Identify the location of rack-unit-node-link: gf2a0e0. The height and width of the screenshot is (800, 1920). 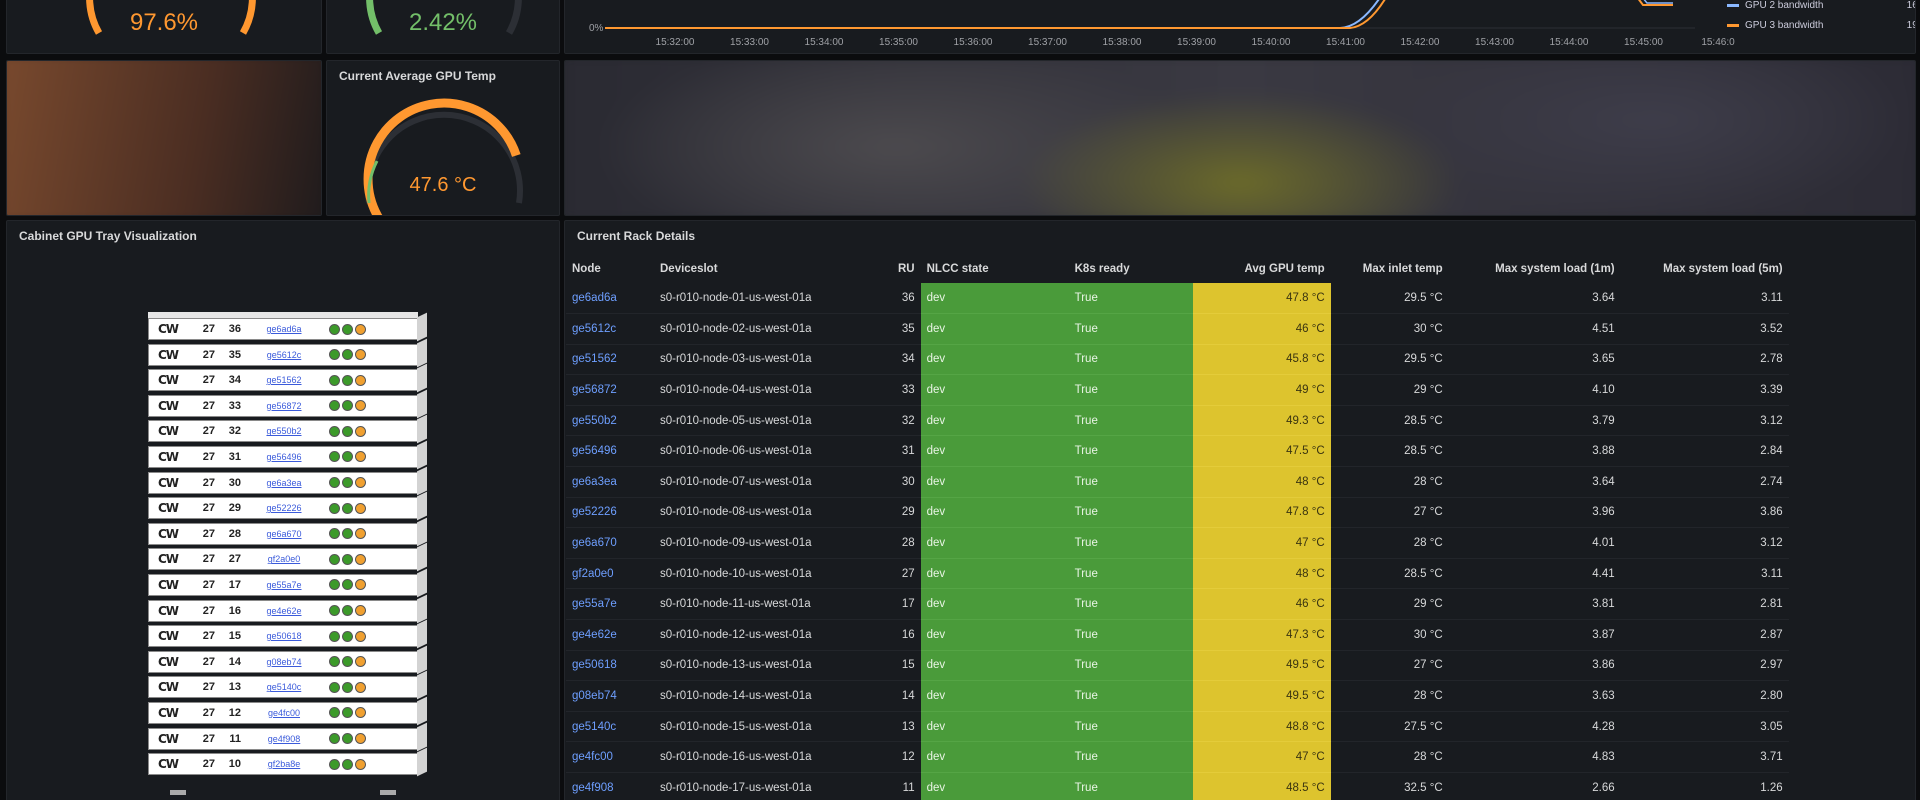
(284, 559).